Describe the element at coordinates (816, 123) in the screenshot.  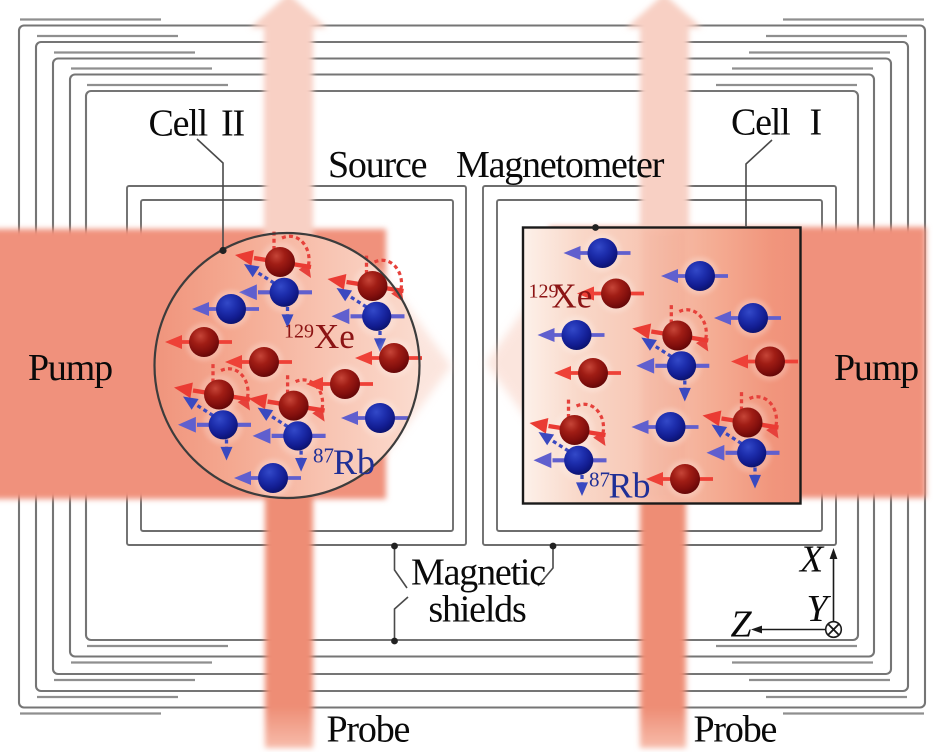
I see `svg-text: I` at that location.